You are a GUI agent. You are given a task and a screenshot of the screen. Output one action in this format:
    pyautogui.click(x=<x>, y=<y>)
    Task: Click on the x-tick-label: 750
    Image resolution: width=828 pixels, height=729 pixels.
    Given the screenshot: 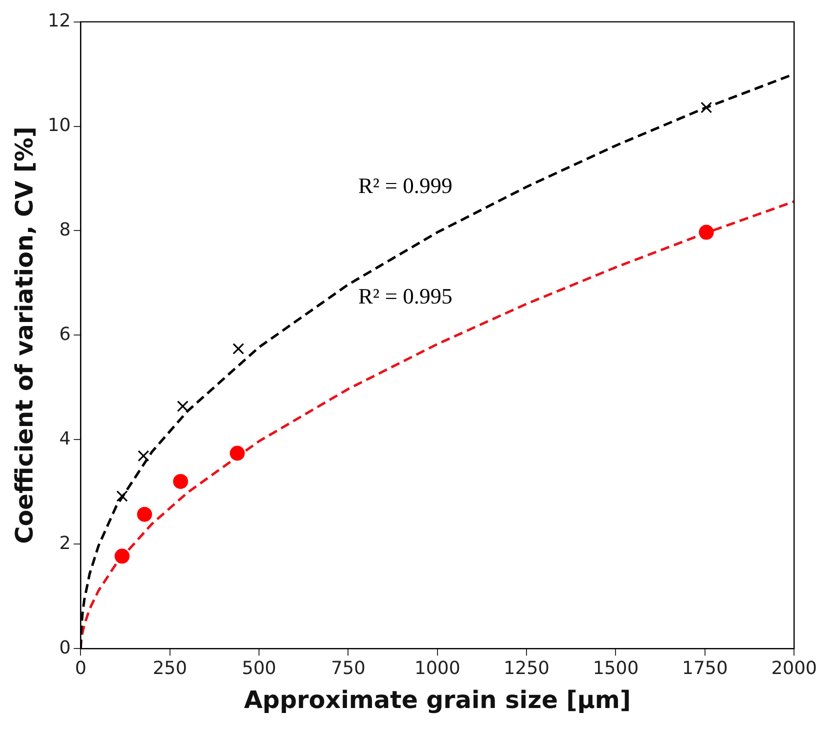 What is the action you would take?
    pyautogui.click(x=348, y=669)
    